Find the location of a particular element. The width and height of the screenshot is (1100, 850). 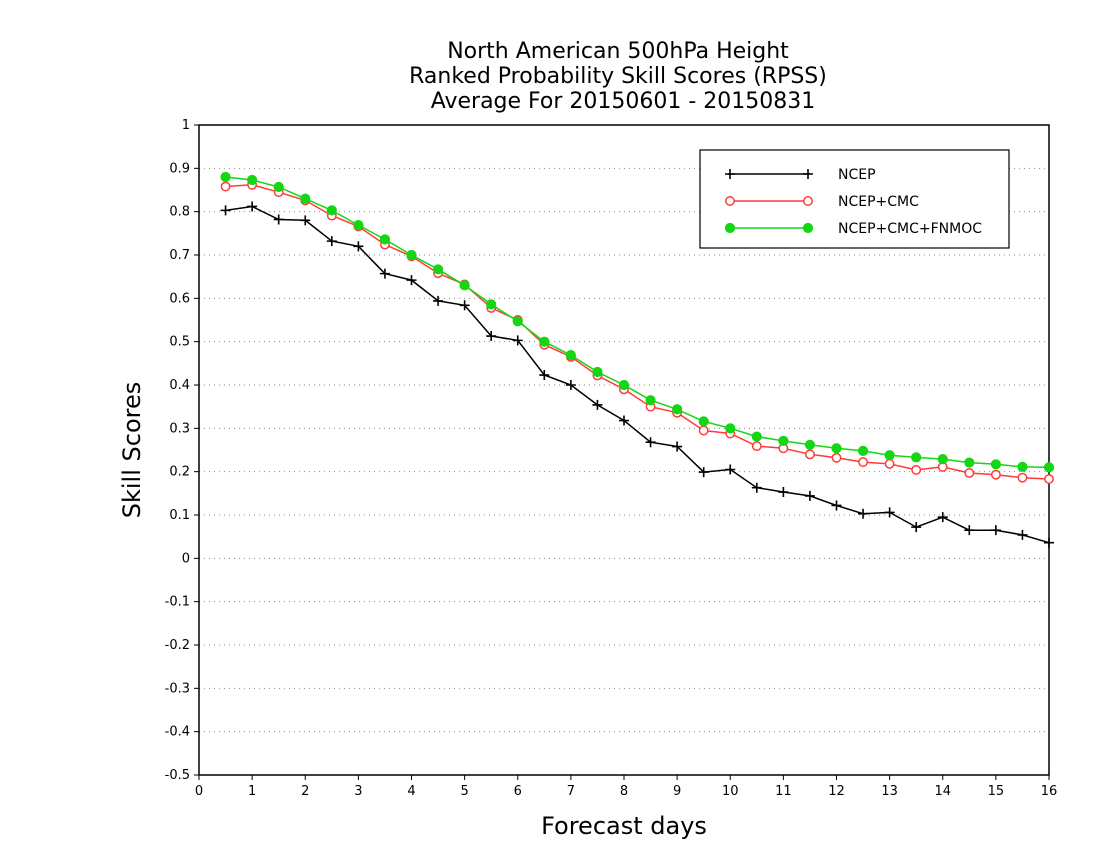

x-tick-label: 11 is located at coordinates (783, 791).